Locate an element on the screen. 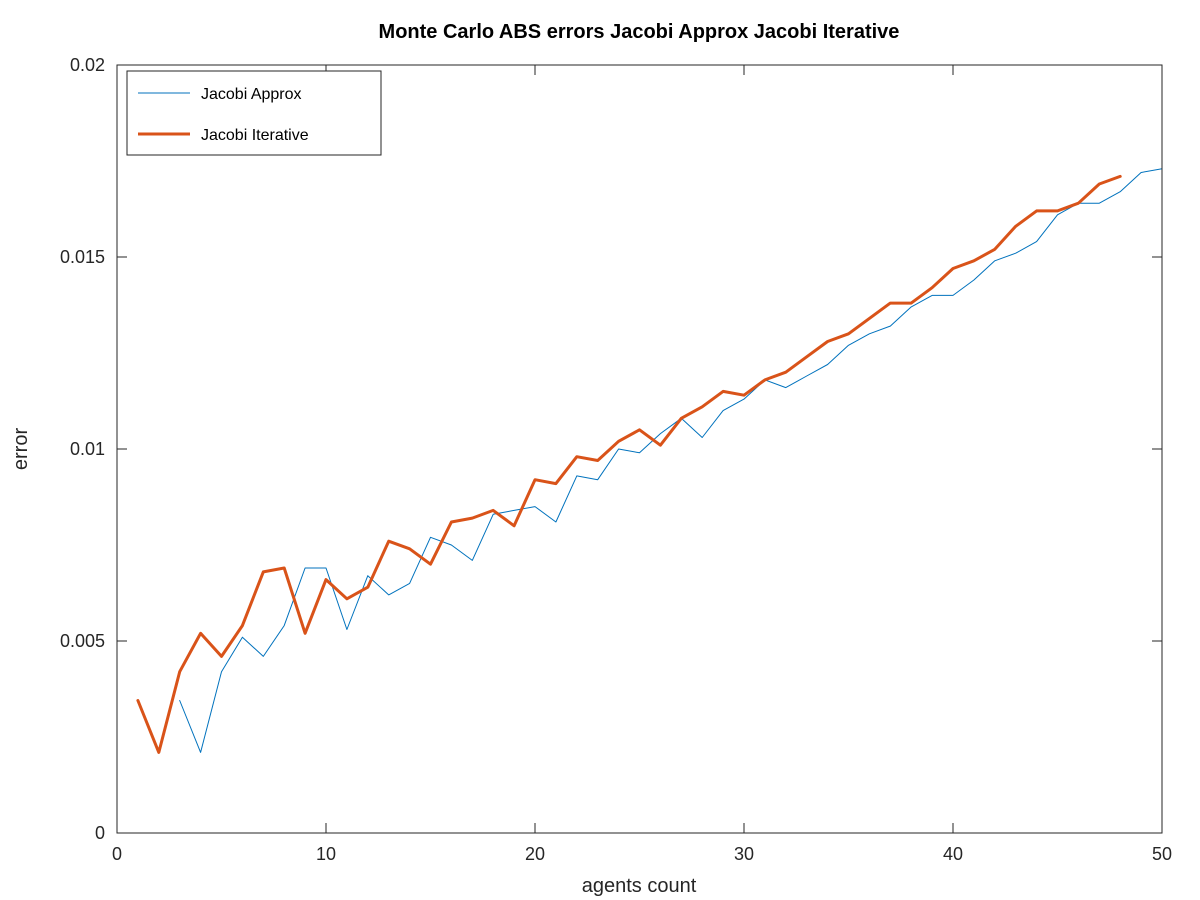 Image resolution: width=1200 pixels, height=900 pixels. legend-box is located at coordinates (254, 113).